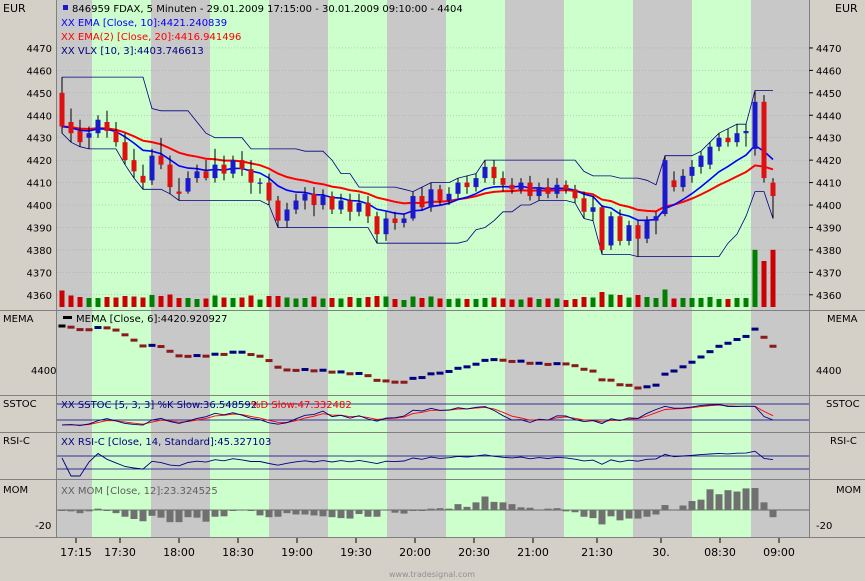 Image resolution: width=865 pixels, height=581 pixels. What do you see at coordinates (39, 273) in the screenshot?
I see `y-tick-label: 4370` at bounding box center [39, 273].